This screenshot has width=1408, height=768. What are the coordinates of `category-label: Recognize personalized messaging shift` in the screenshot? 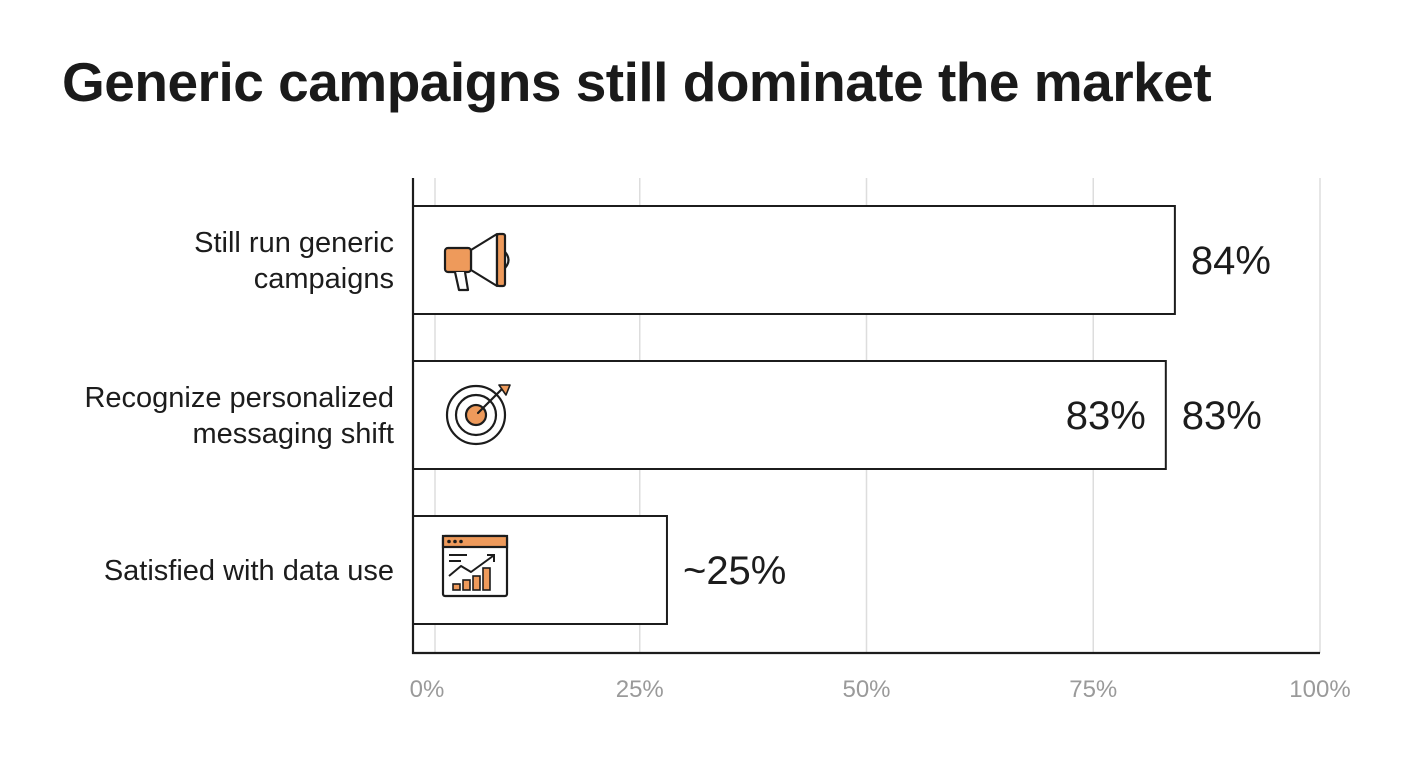 It's located at (239, 416).